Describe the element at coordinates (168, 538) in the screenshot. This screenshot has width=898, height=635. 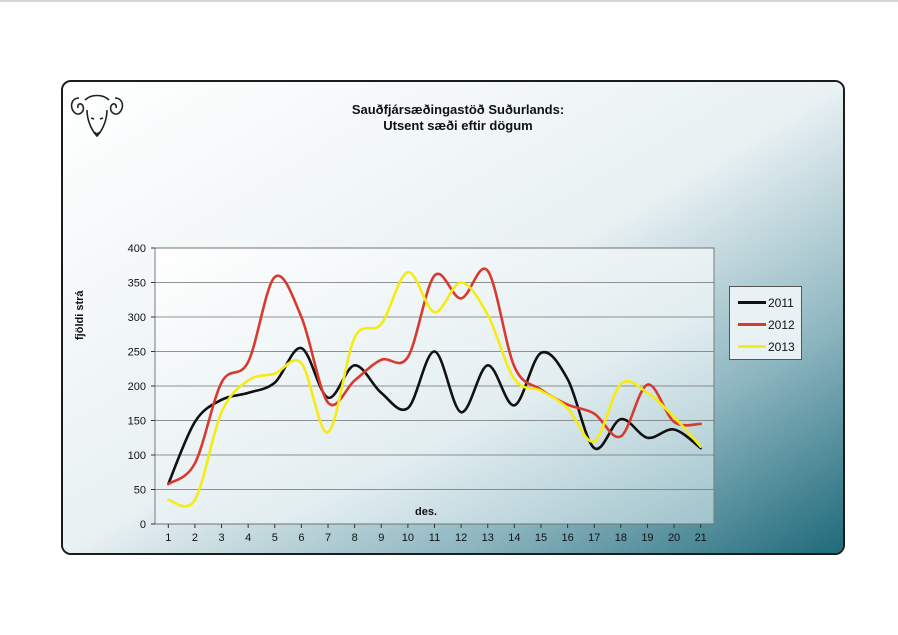
I see `x-tick-label: 1` at that location.